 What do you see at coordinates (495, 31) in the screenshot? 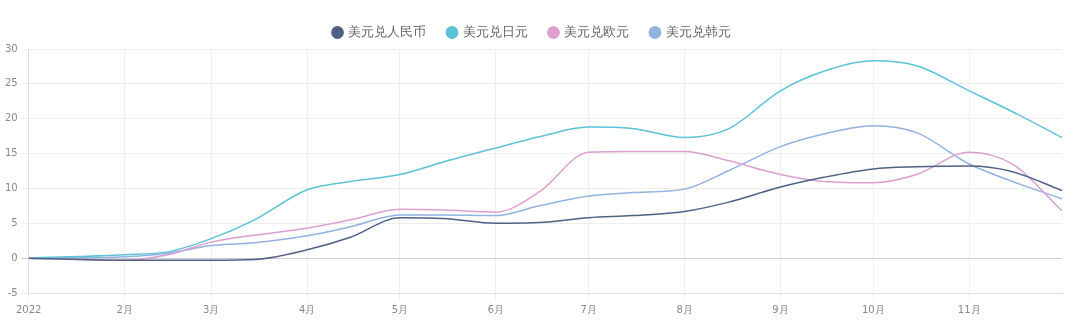
I see `legend-label: 美元兑日元` at bounding box center [495, 31].